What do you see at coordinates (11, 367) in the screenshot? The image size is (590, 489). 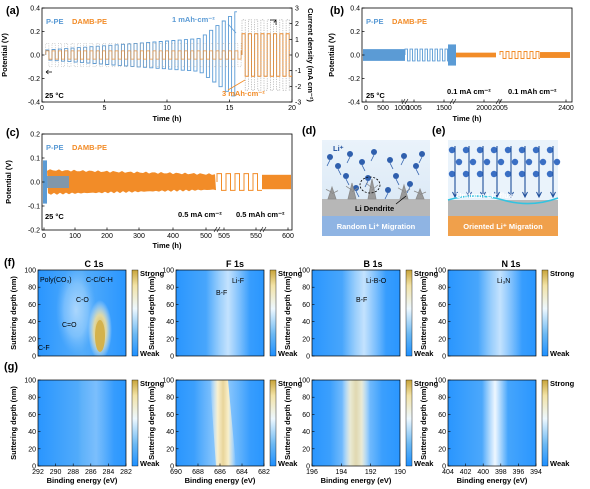 I see `panel-label-g: (g)` at bounding box center [11, 367].